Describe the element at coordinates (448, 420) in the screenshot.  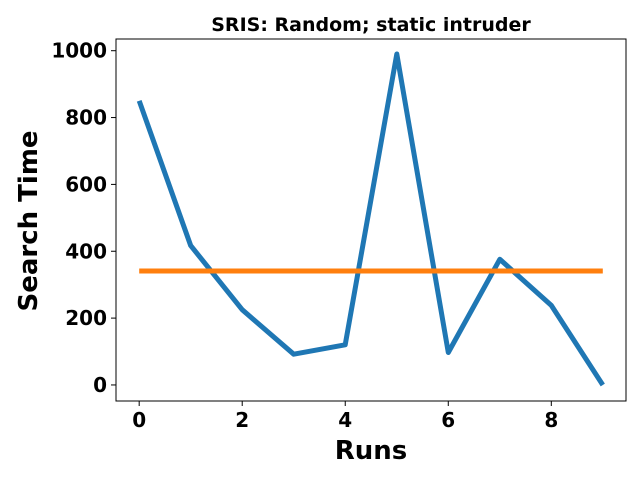
I see `x-tick-label: 6` at that location.